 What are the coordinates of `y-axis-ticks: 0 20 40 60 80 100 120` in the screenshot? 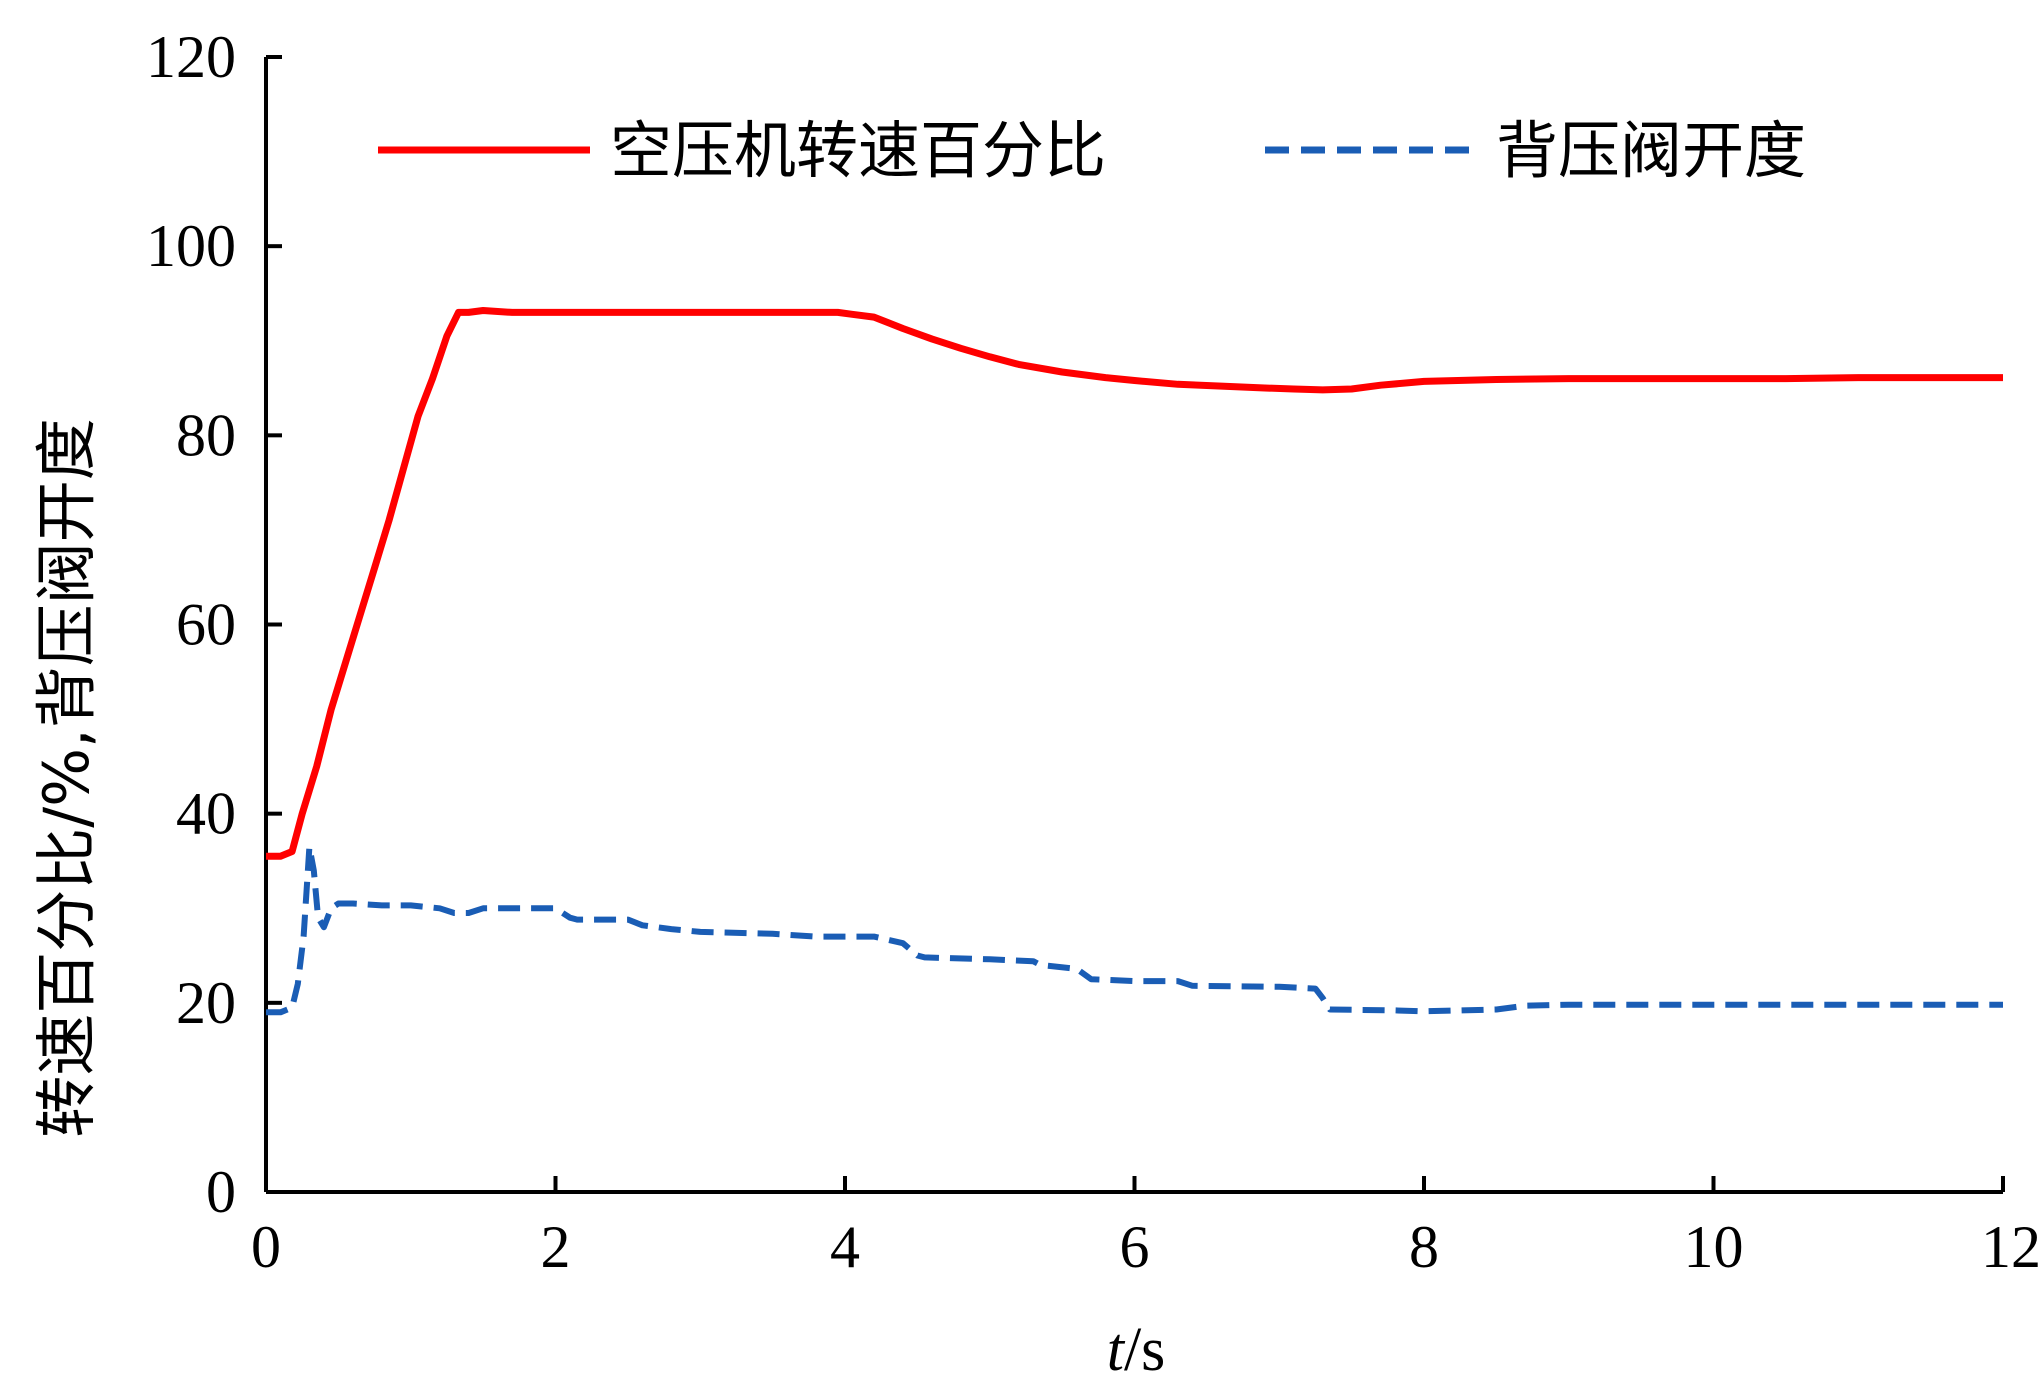 It's located at (214, 624).